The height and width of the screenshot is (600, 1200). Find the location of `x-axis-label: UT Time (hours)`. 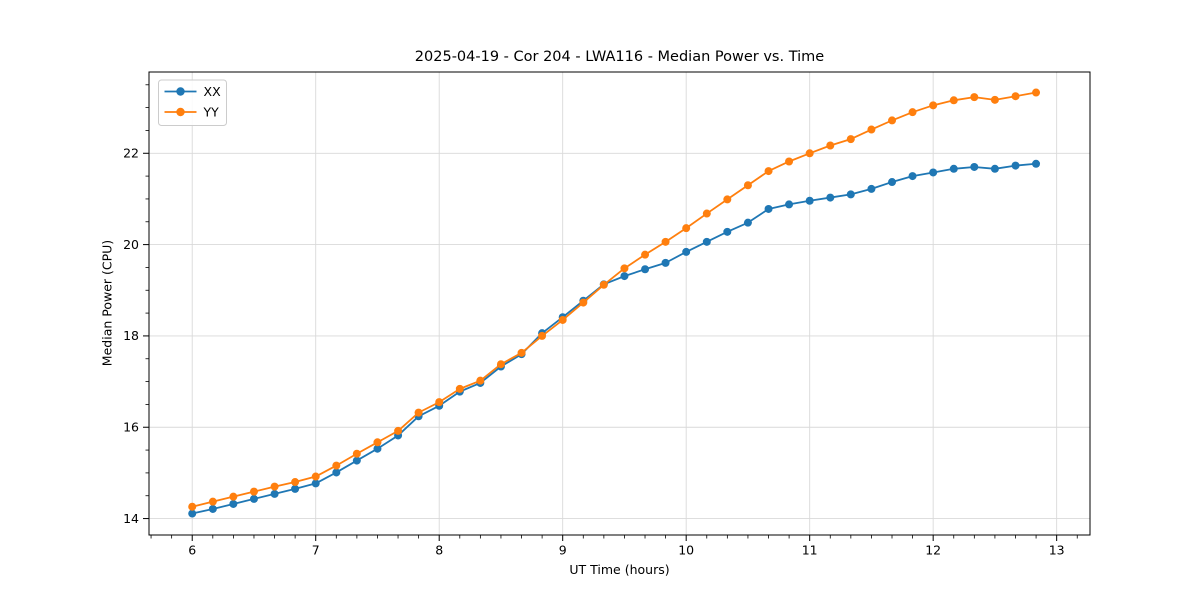

x-axis-label: UT Time (hours) is located at coordinates (619, 569).